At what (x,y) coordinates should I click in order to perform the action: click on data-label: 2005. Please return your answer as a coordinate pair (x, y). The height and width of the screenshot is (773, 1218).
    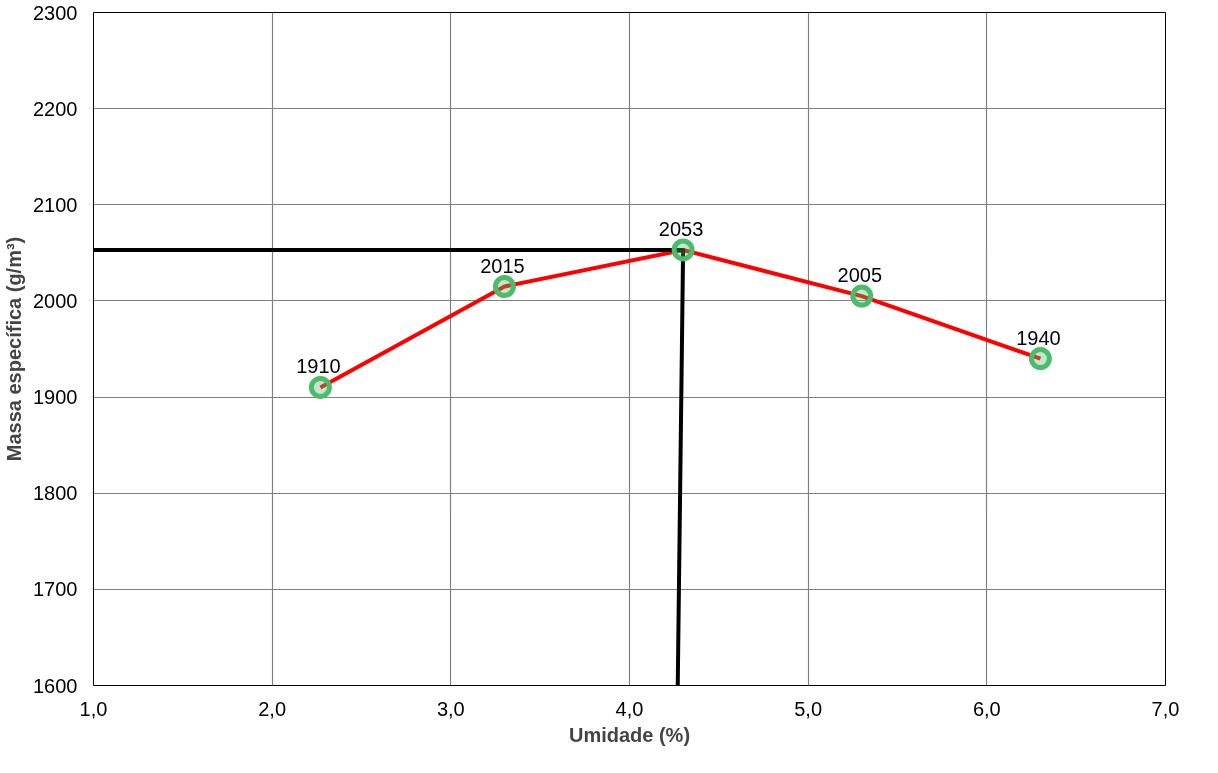
    Looking at the image, I should click on (860, 275).